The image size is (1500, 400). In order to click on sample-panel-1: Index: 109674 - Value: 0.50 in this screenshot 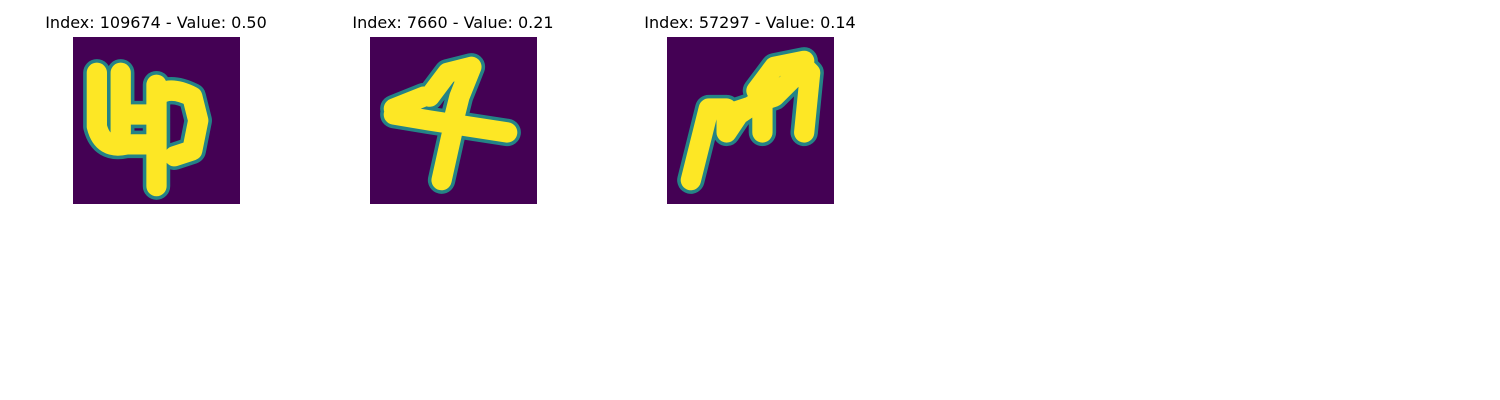, I will do `click(156, 105)`.